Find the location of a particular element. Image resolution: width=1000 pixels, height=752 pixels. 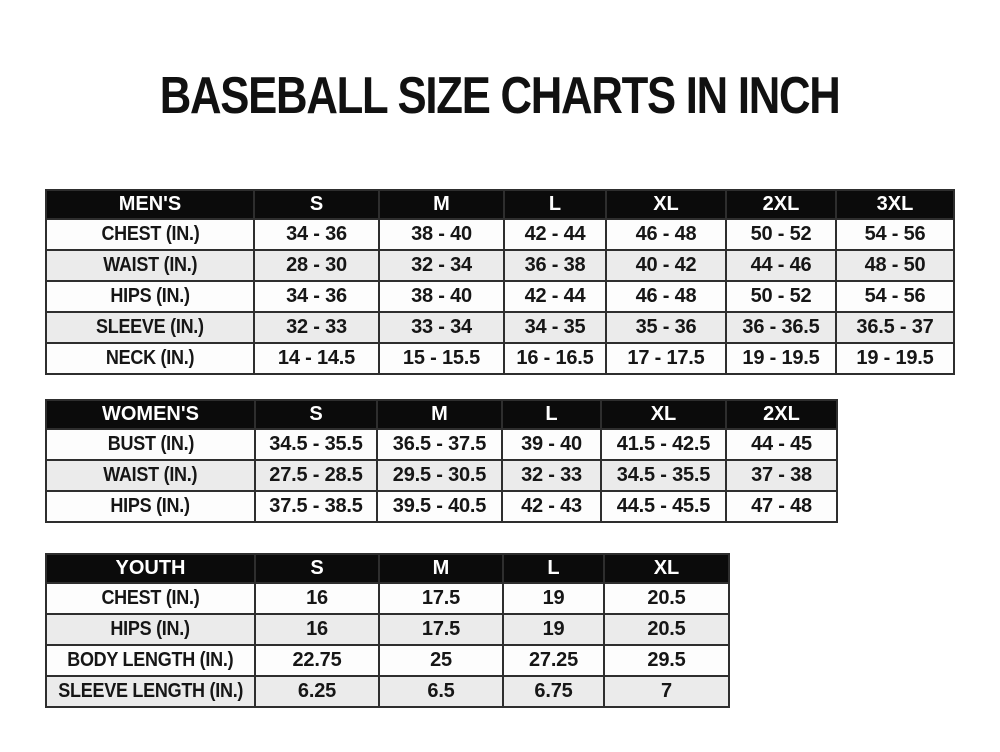

row-label: SLEEVE (IN.) is located at coordinates (150, 327).